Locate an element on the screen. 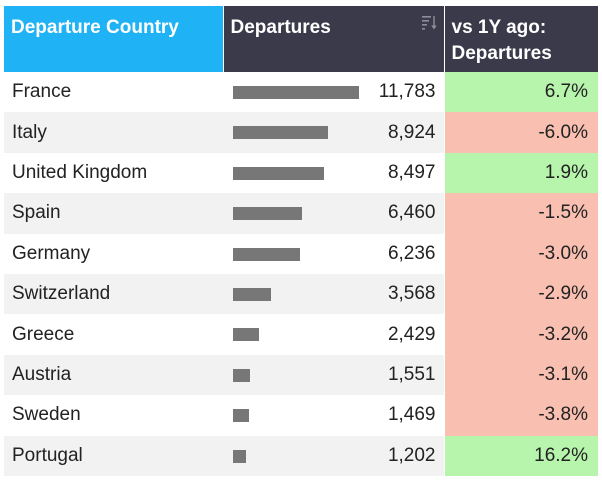  table-row: United Kingdom 8,497 1.9% is located at coordinates (301, 173).